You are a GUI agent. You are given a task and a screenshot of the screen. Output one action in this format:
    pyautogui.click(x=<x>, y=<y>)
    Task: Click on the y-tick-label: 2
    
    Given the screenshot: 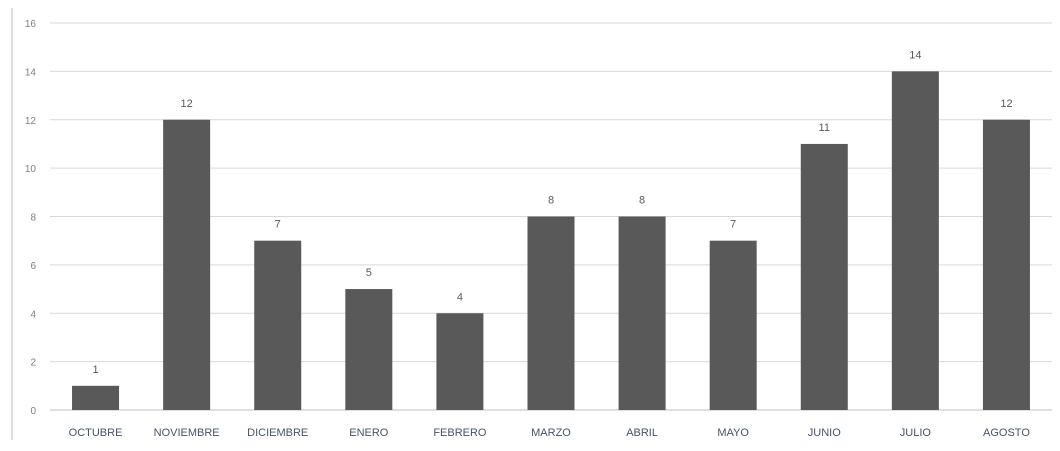 What is the action you would take?
    pyautogui.click(x=33, y=363)
    